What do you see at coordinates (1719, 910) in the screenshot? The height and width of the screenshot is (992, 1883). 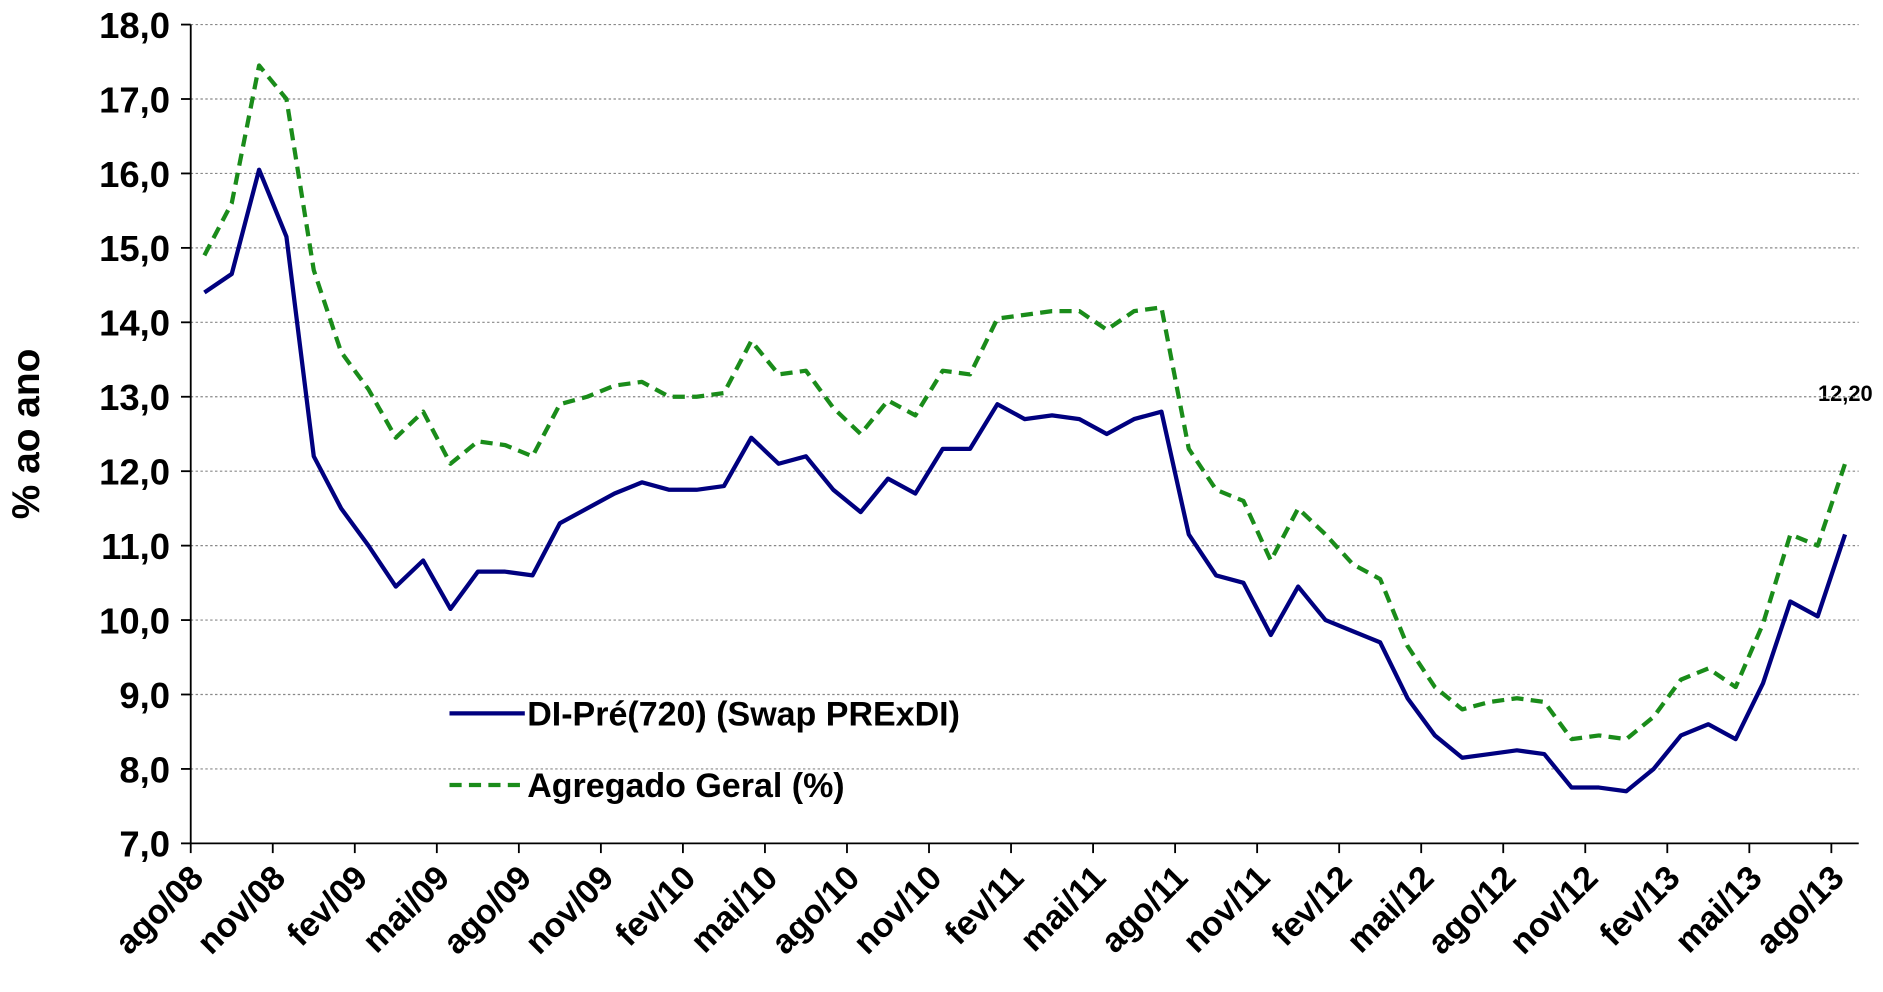 I see `x-tick-label: mai/13` at bounding box center [1719, 910].